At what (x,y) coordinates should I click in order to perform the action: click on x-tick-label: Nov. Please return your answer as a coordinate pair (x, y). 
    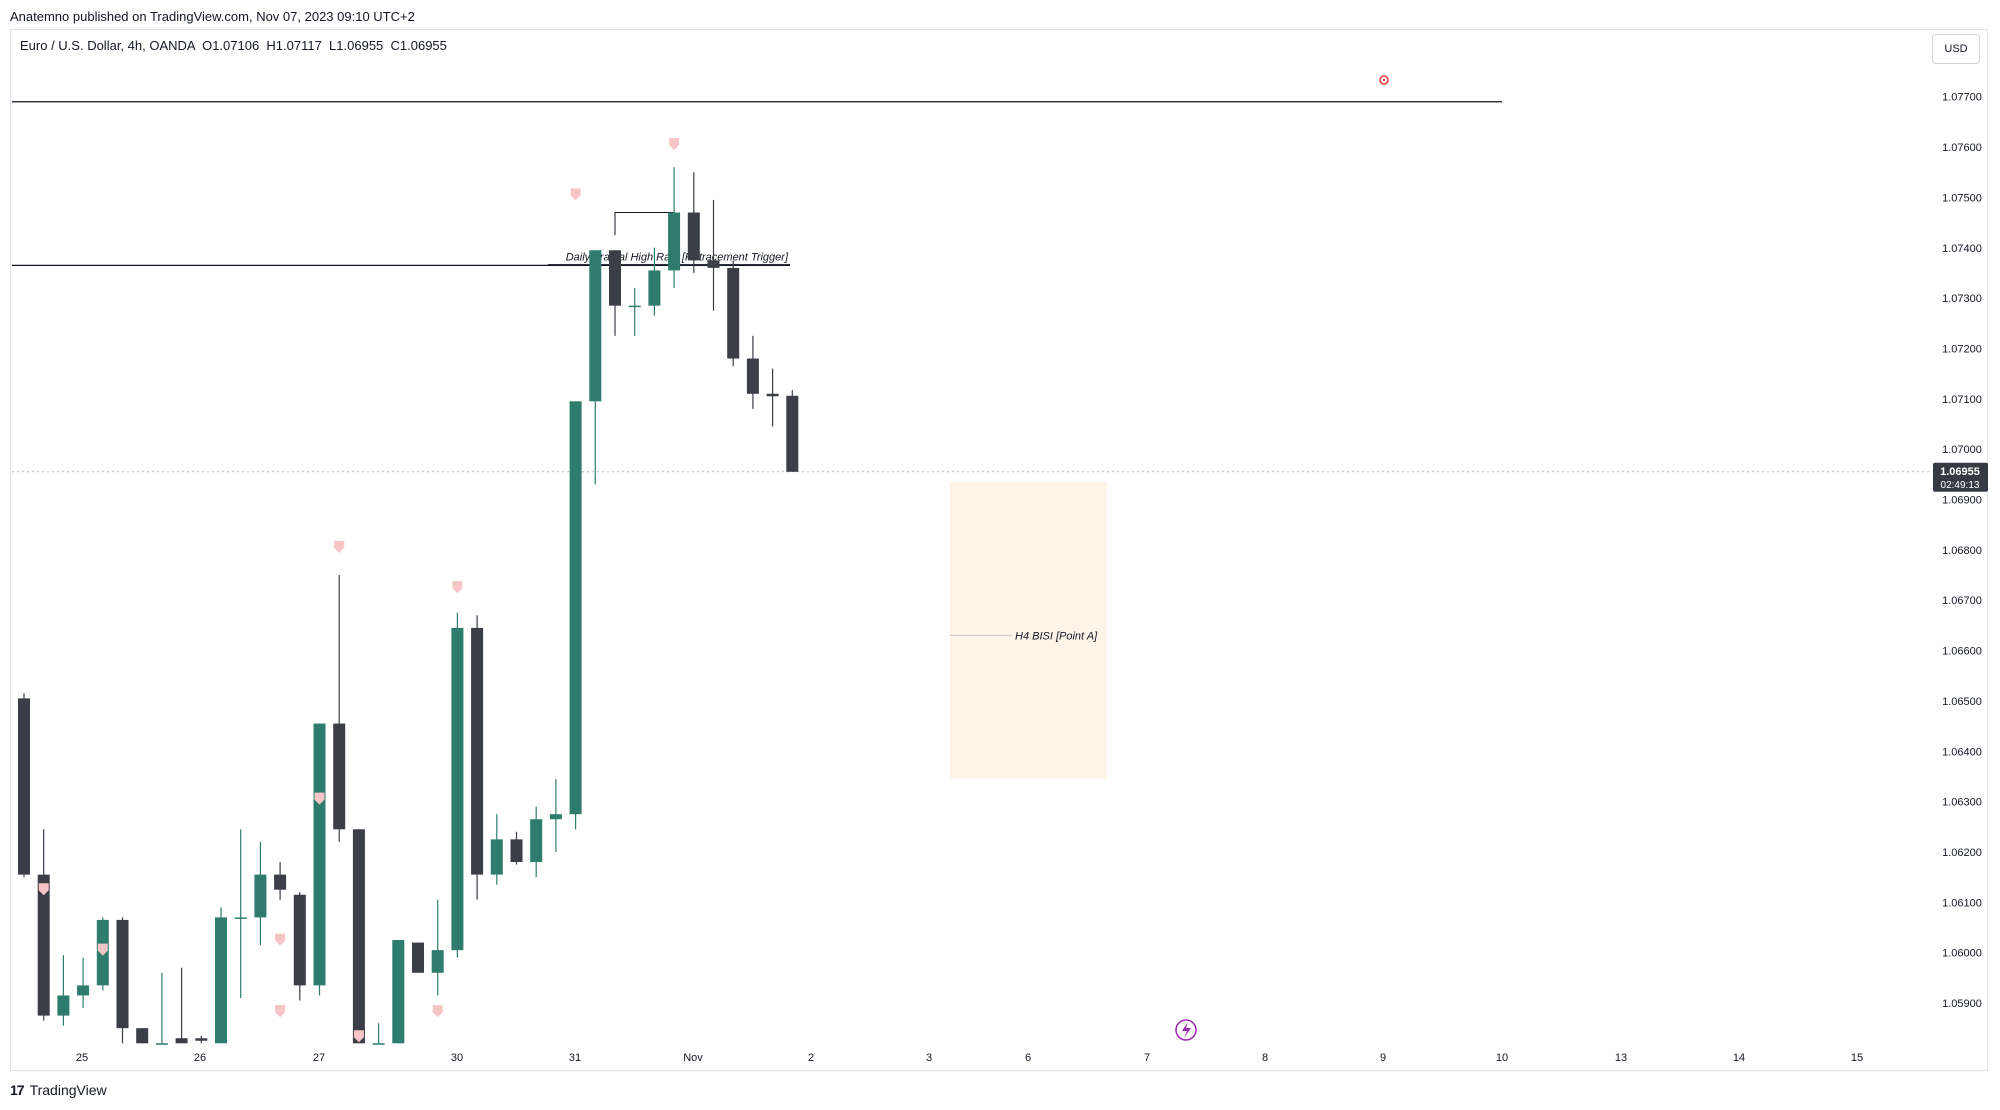
    Looking at the image, I should click on (693, 1058).